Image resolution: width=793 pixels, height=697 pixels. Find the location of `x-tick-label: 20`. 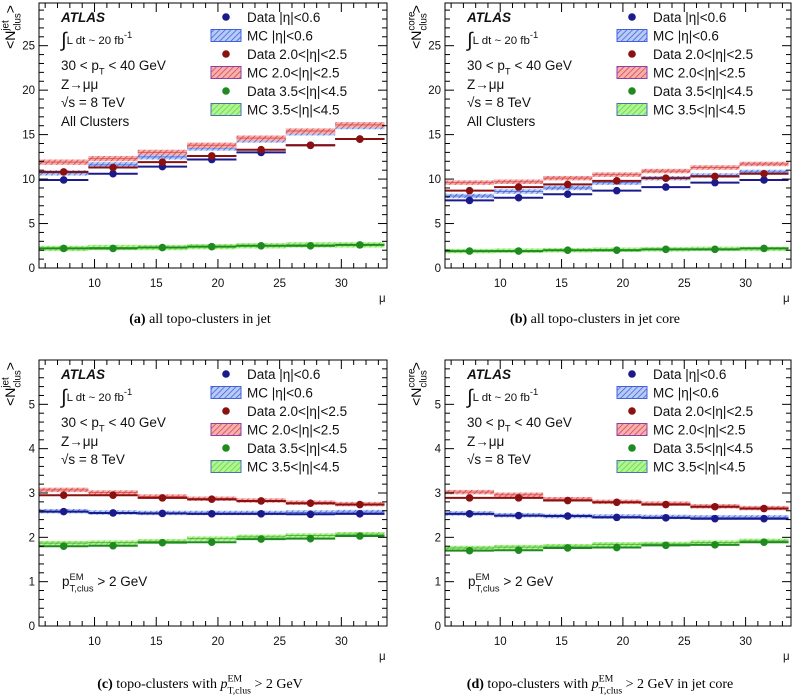

x-tick-label: 20 is located at coordinates (218, 284).